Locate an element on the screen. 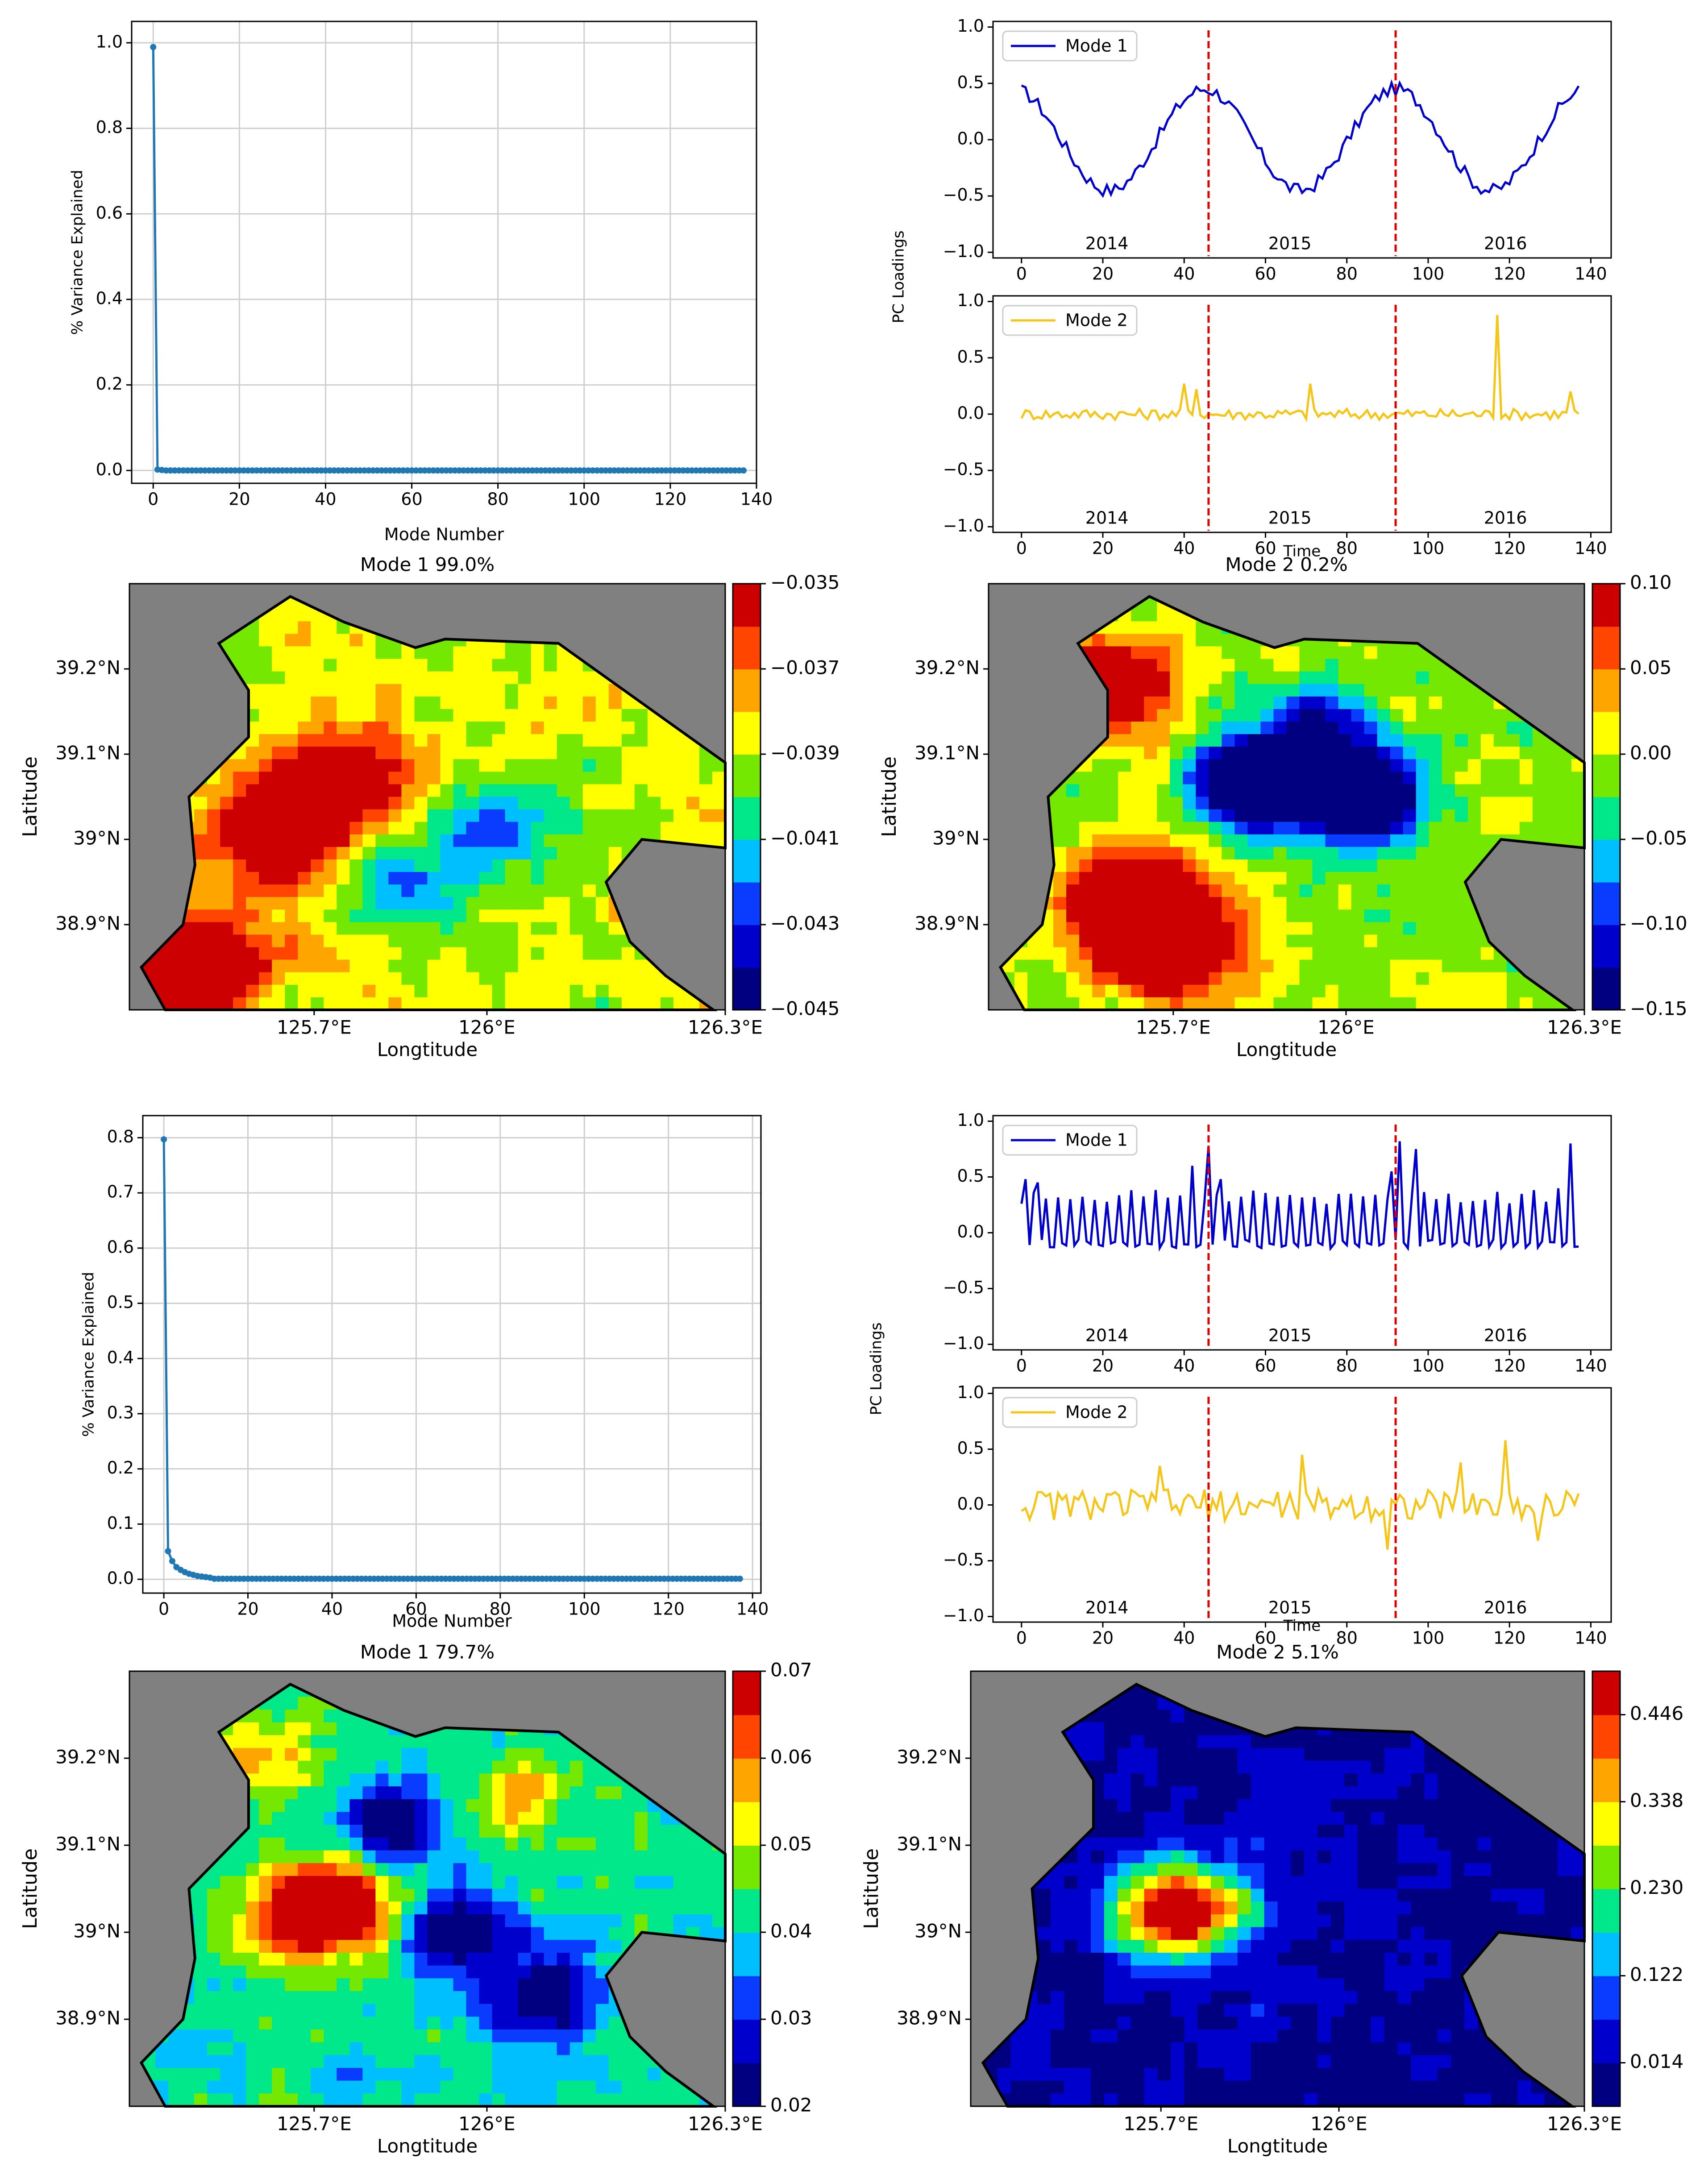 Image resolution: width=1708 pixels, height=2175 pixels. x-tick-label: 100 is located at coordinates (584, 500).